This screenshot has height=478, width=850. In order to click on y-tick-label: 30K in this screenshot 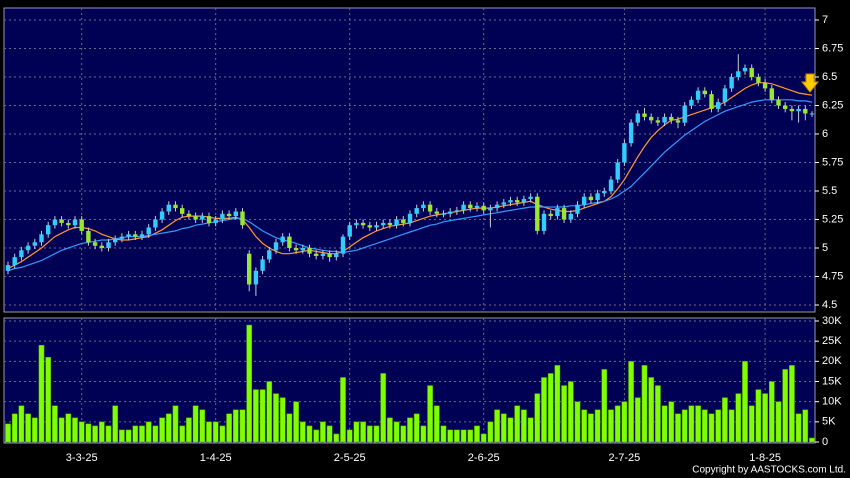, I will do `click(832, 321)`.